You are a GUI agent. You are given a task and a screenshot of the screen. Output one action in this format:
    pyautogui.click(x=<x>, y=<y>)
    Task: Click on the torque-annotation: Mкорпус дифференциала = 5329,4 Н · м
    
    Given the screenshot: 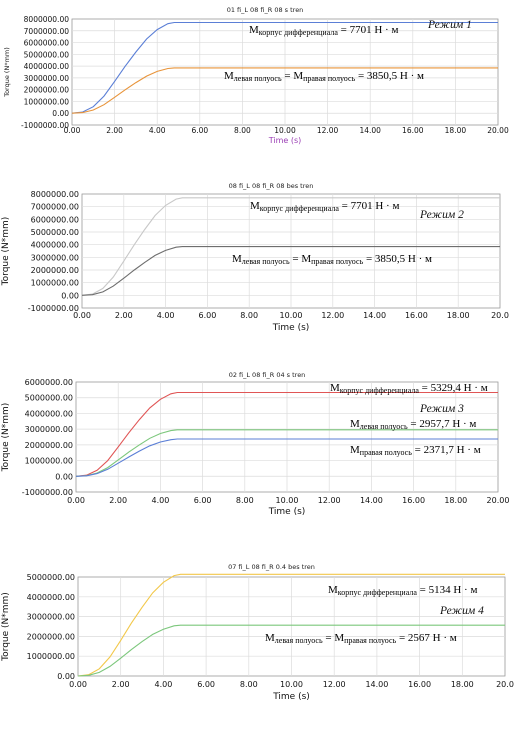 What is the action you would take?
    pyautogui.click(x=409, y=388)
    